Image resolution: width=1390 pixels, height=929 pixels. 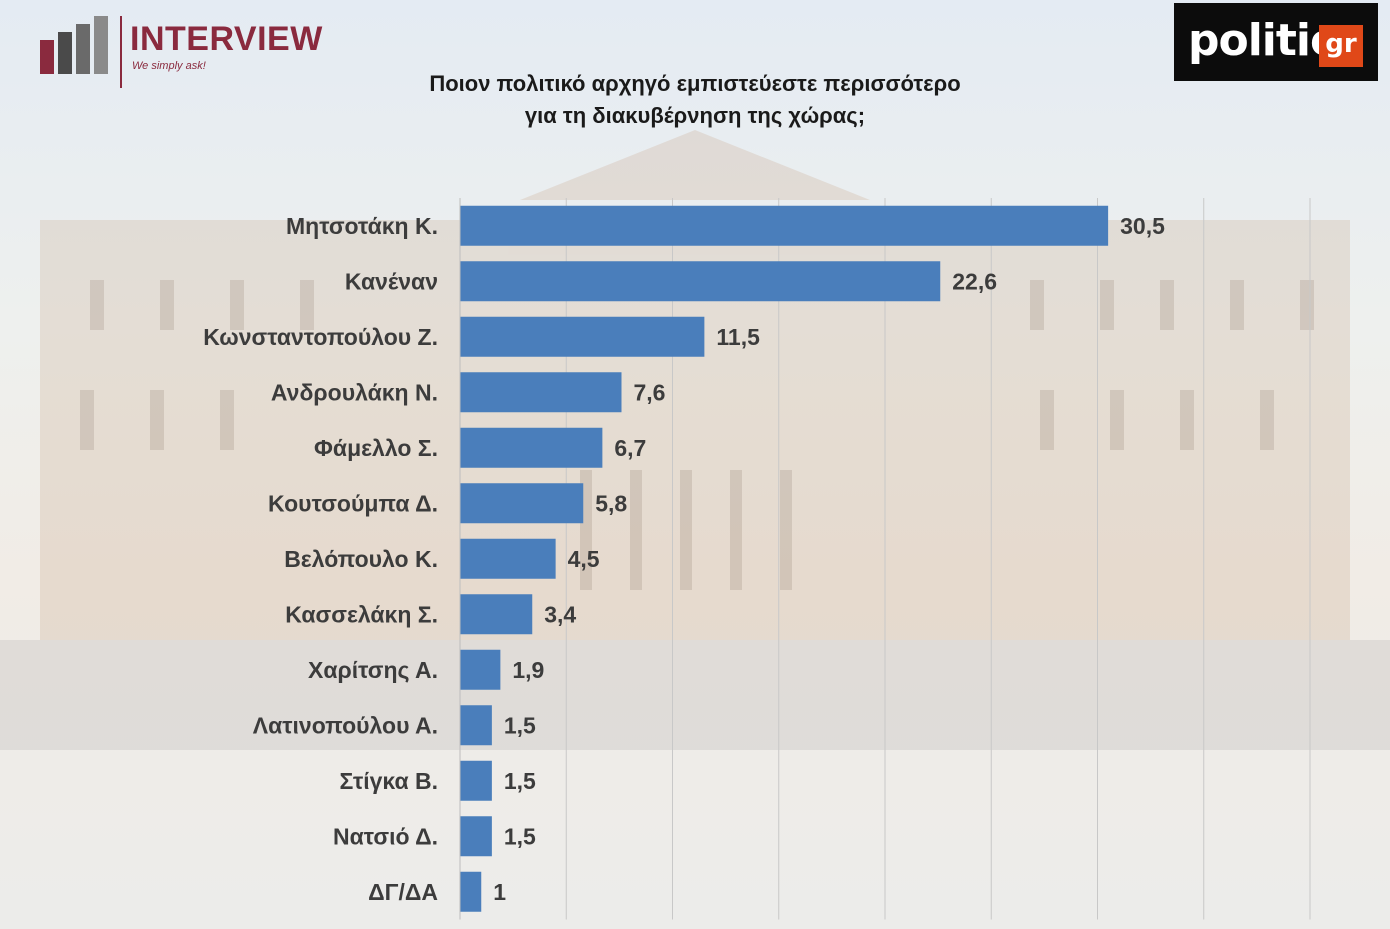 What do you see at coordinates (121, 52) in the screenshot?
I see `logo-divider` at bounding box center [121, 52].